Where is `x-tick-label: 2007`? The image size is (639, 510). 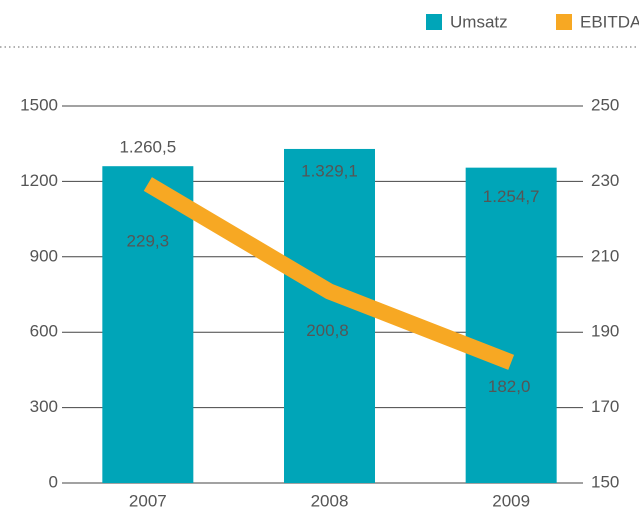
x-tick-label: 2007 is located at coordinates (148, 500).